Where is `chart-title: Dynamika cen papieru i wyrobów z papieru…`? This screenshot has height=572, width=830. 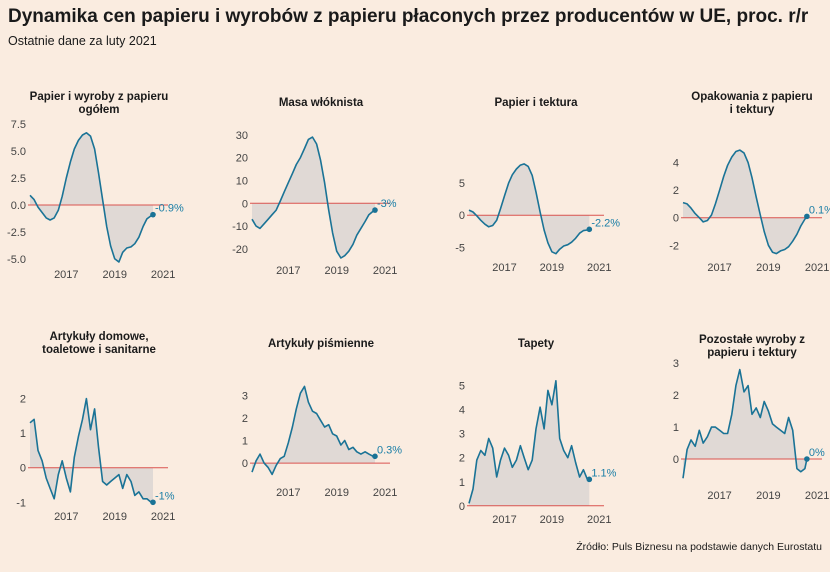 chart-title: Dynamika cen papieru i wyrobów z papieru… is located at coordinates (408, 16).